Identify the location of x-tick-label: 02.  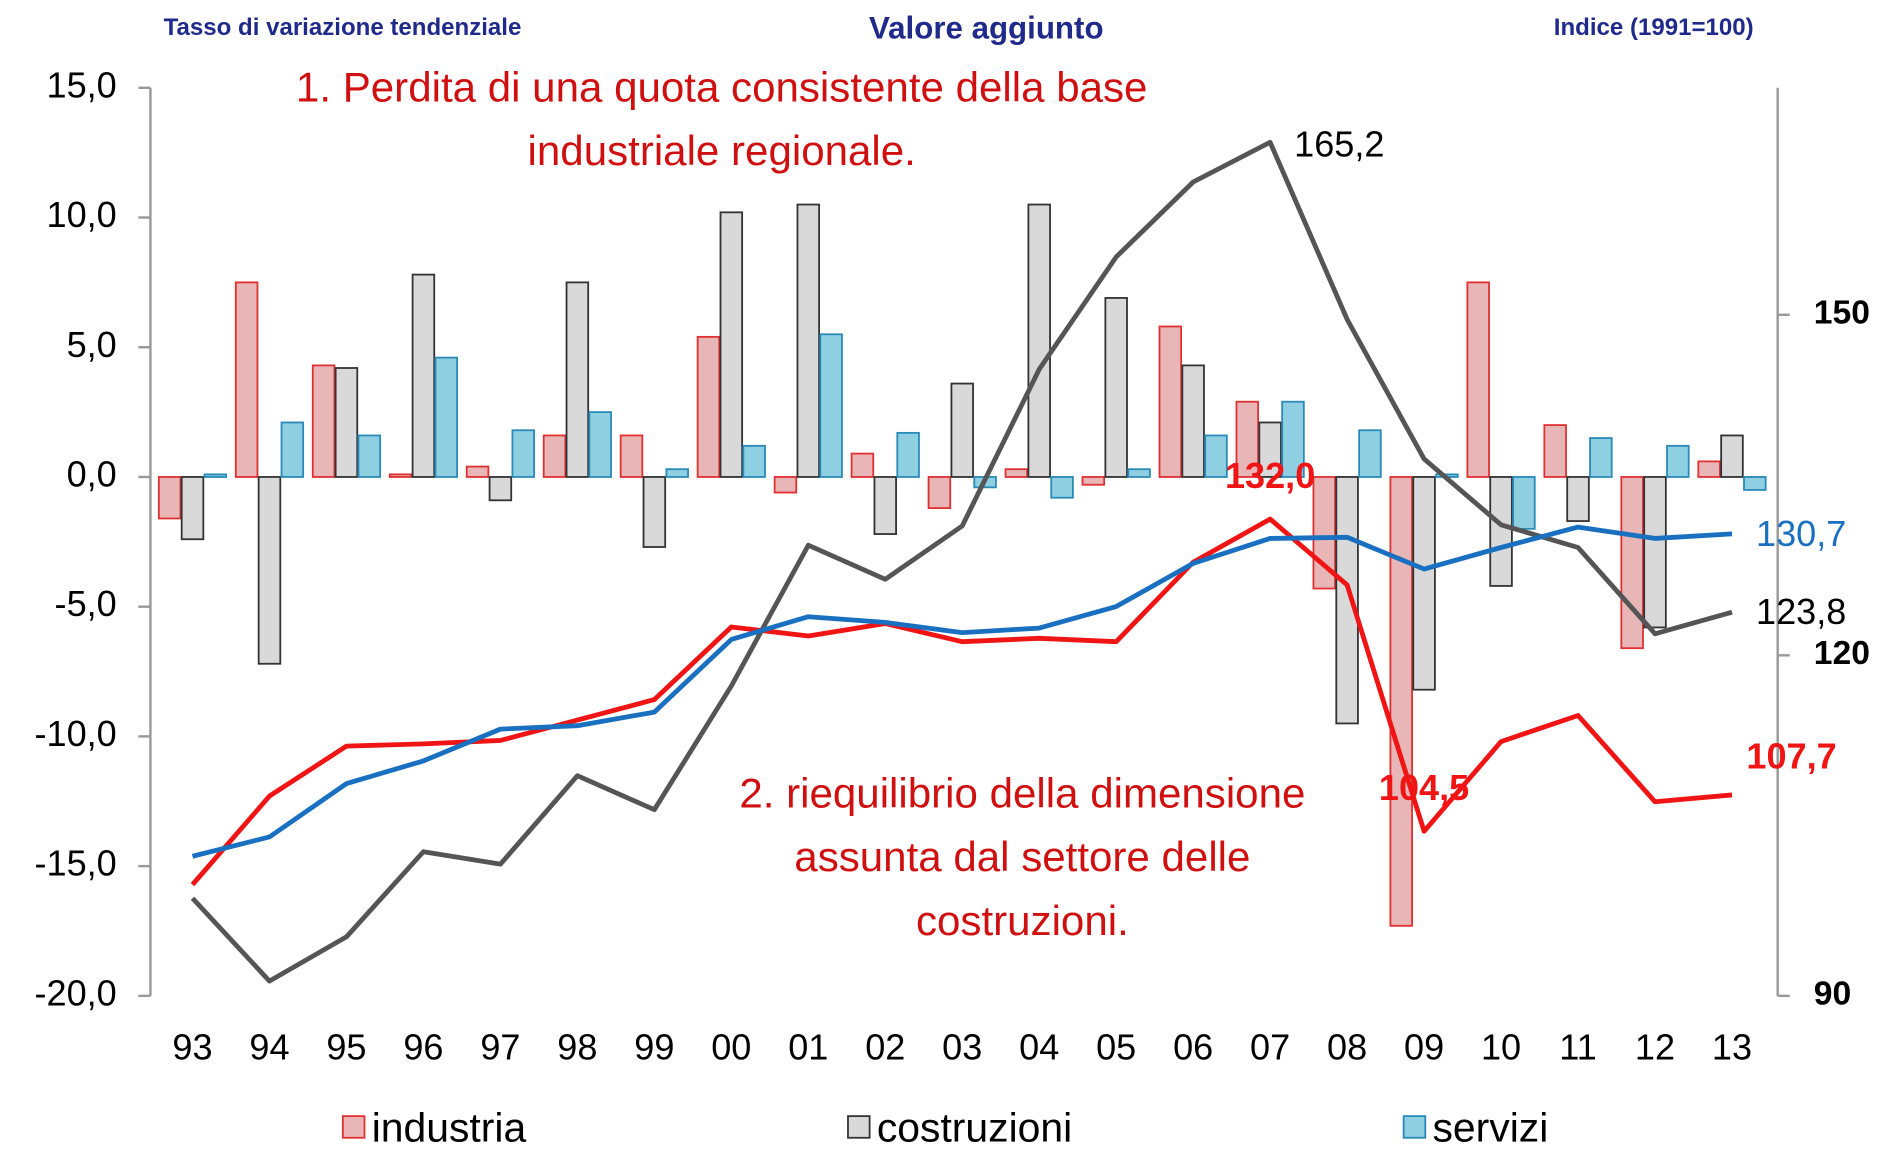
(885, 1047).